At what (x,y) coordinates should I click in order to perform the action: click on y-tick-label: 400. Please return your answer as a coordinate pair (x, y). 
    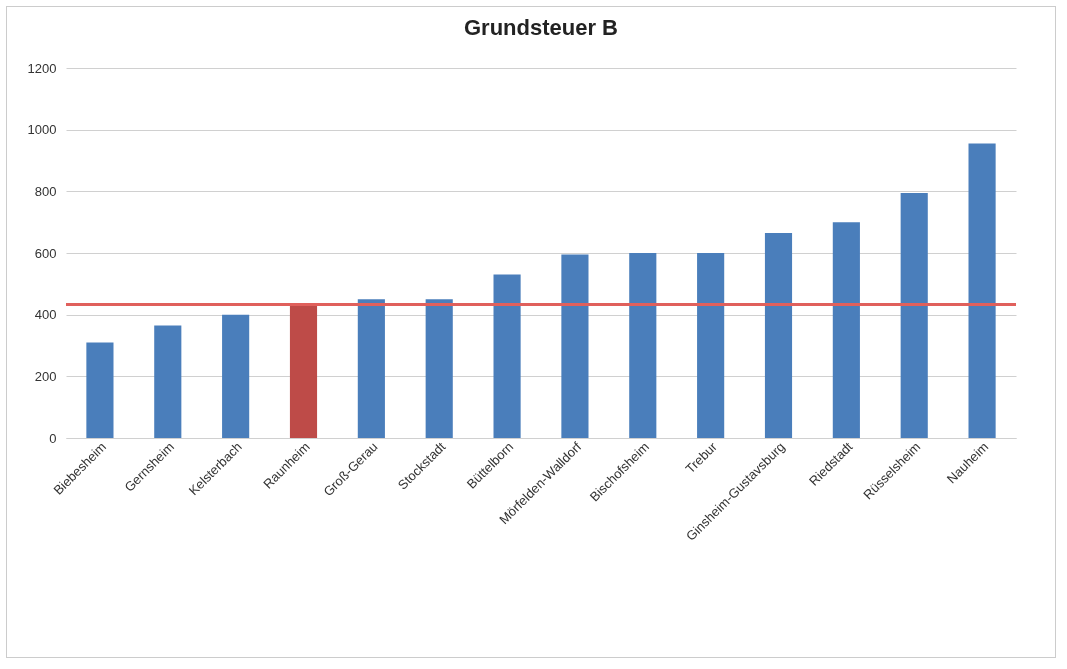
    Looking at the image, I should click on (45, 315).